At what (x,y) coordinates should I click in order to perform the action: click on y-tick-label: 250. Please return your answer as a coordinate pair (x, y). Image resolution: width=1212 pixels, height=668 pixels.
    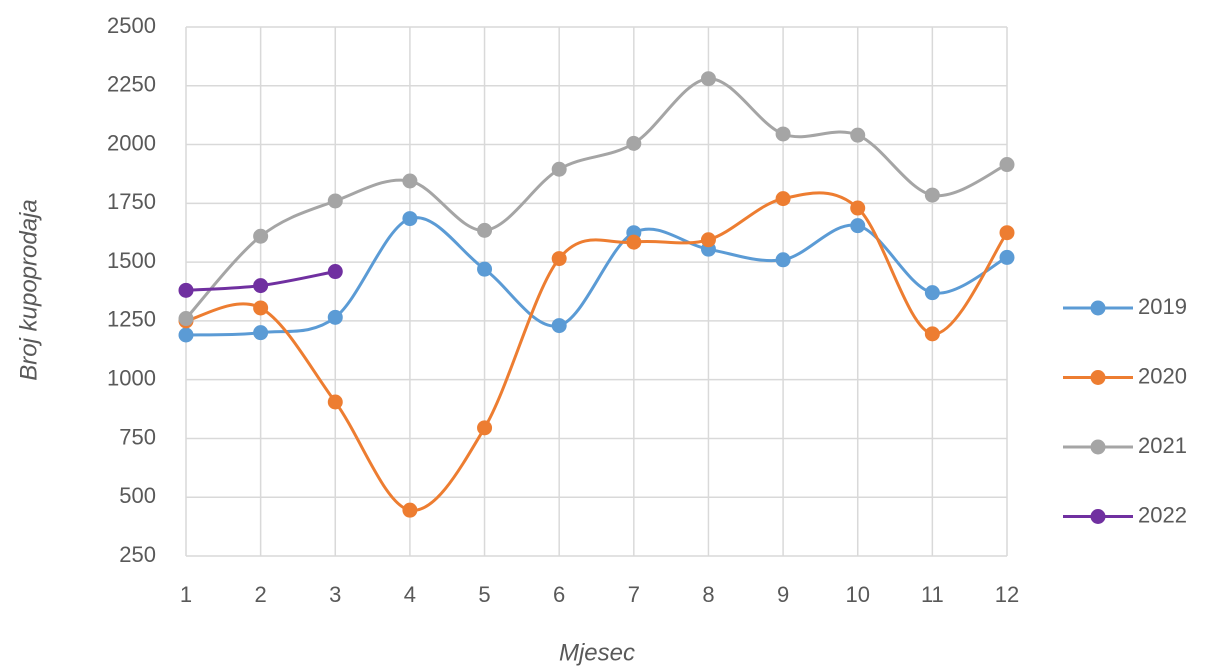
    Looking at the image, I should click on (137, 554).